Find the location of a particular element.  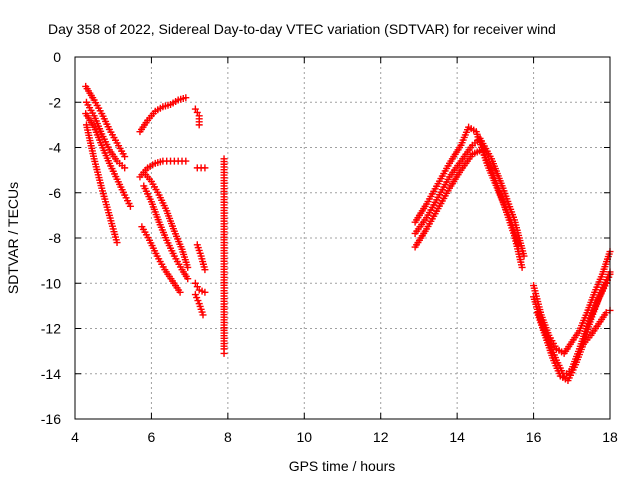

x-tick-label: 10 is located at coordinates (304, 437).